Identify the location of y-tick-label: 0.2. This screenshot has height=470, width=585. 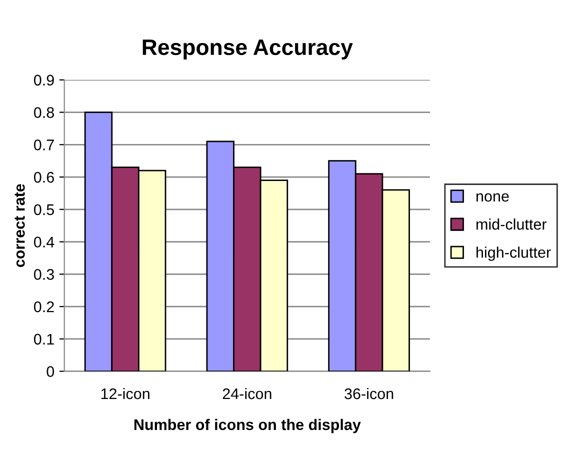
(44, 306).